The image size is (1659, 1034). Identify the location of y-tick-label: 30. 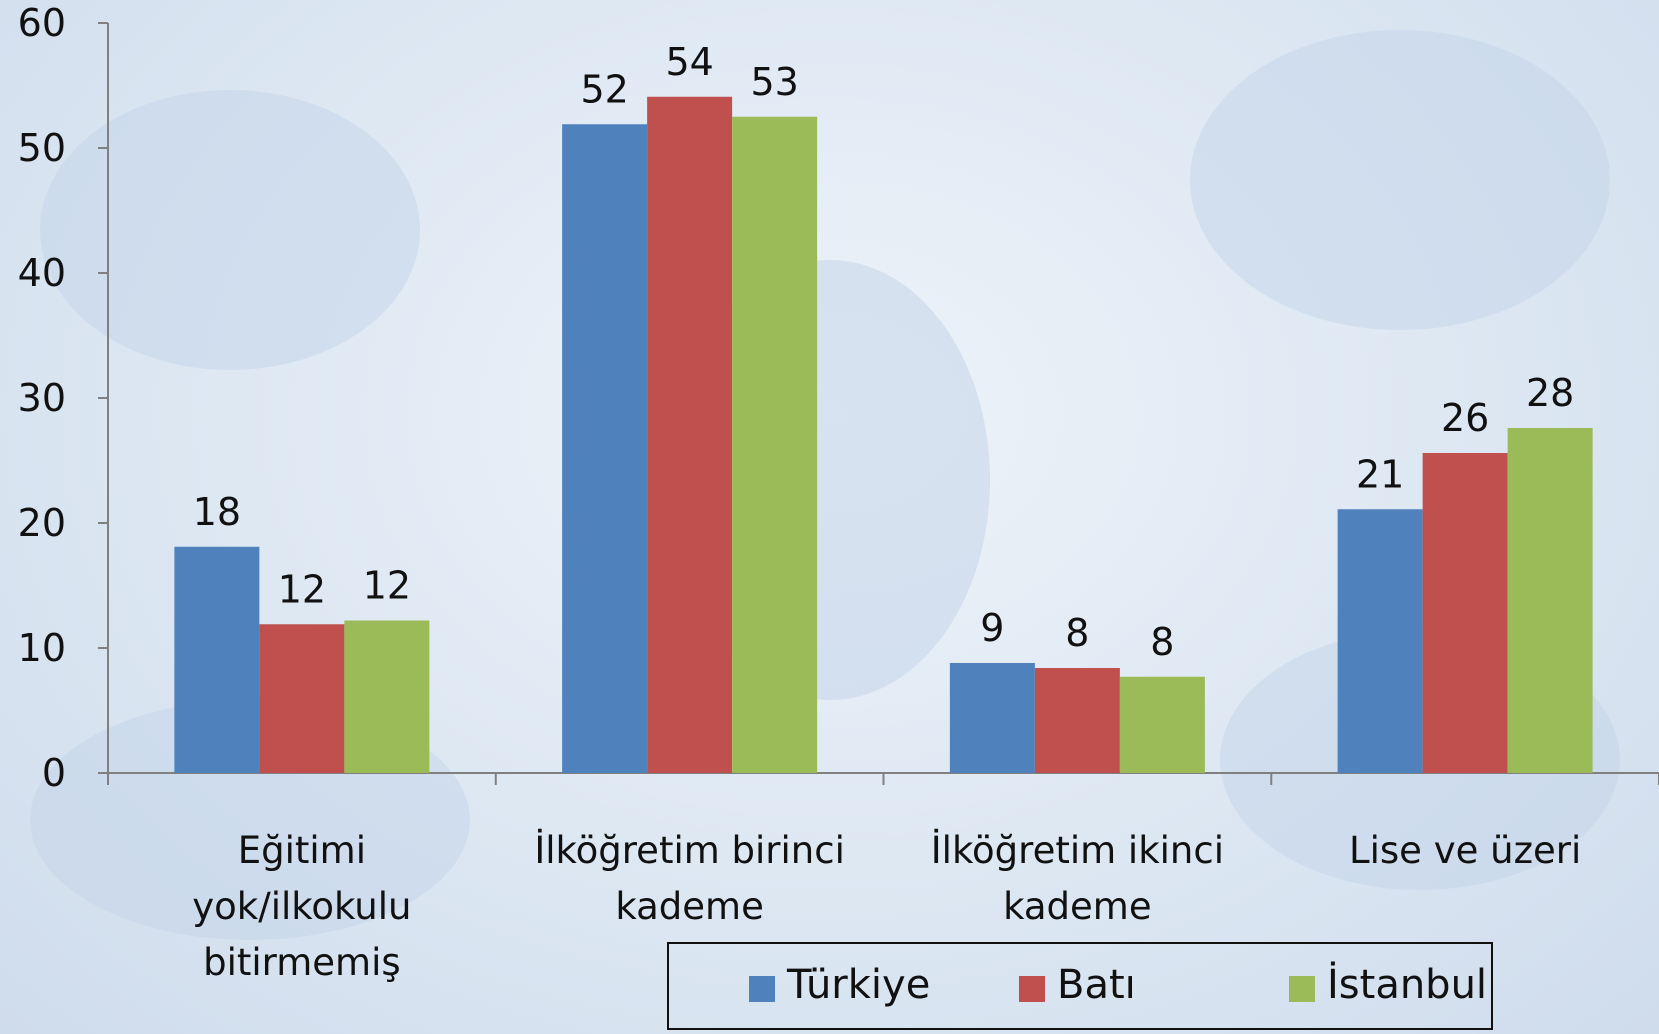
(42, 398).